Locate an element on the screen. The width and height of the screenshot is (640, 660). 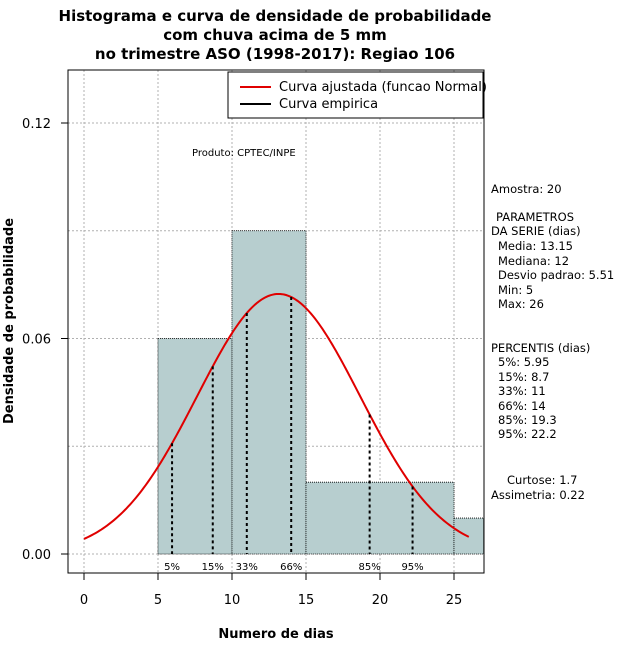
percentis-line-2: 5%: 5.95 is located at coordinates (523, 362).